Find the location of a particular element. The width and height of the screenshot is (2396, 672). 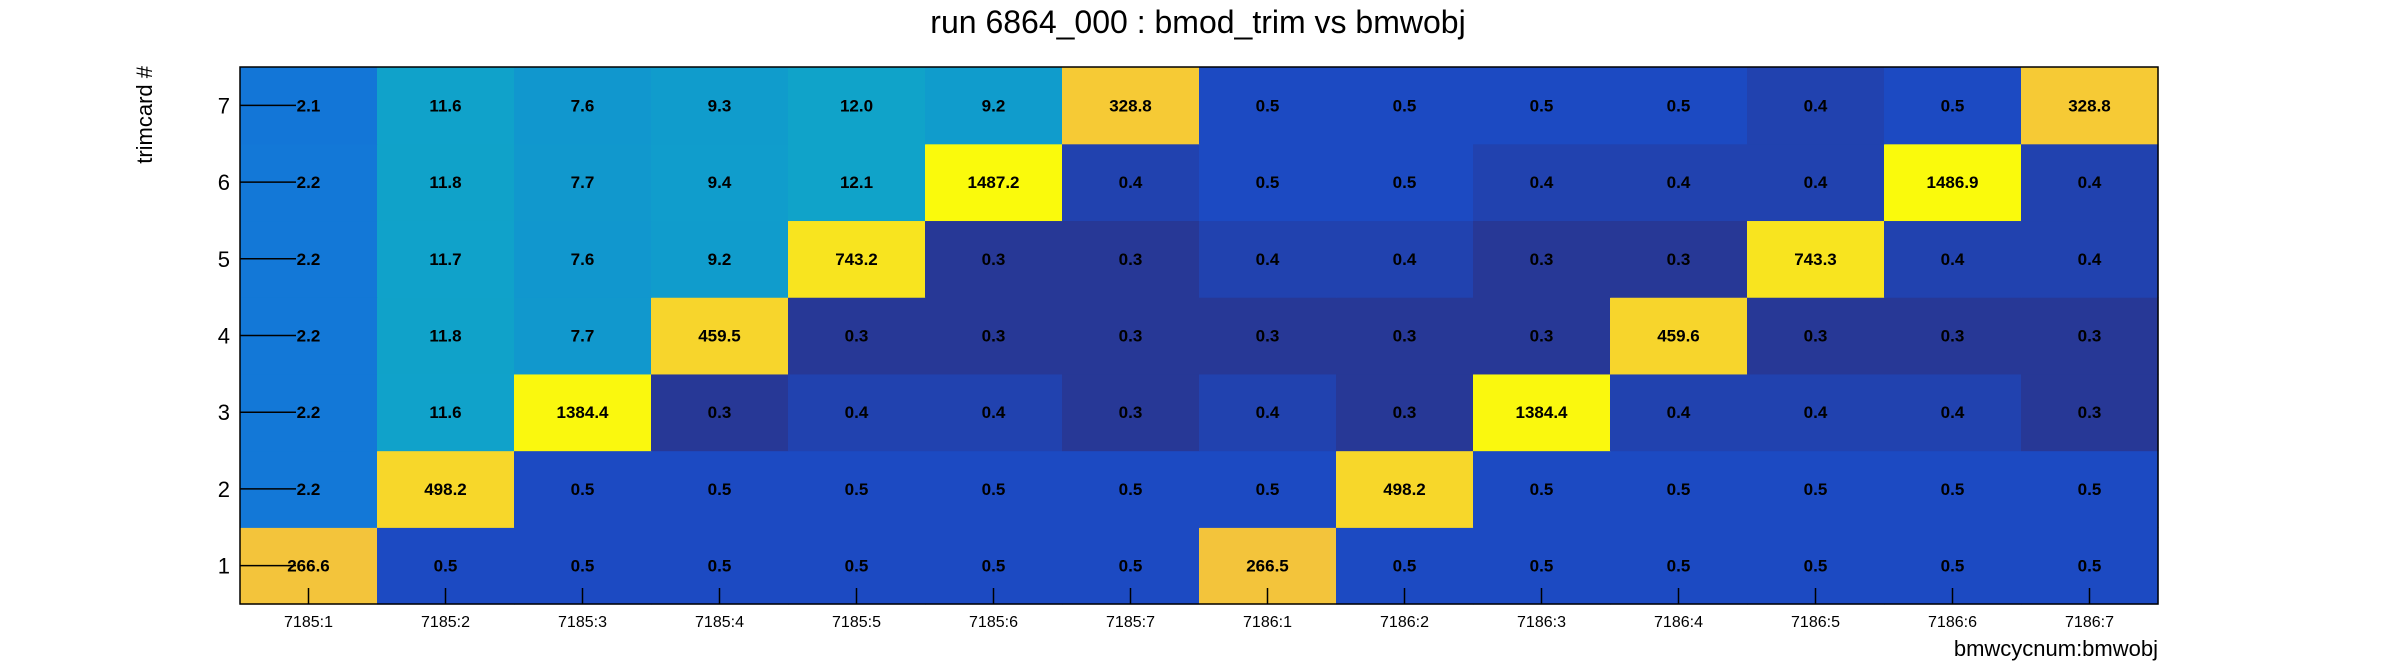

cell-value-label: 266.6 is located at coordinates (308, 566).